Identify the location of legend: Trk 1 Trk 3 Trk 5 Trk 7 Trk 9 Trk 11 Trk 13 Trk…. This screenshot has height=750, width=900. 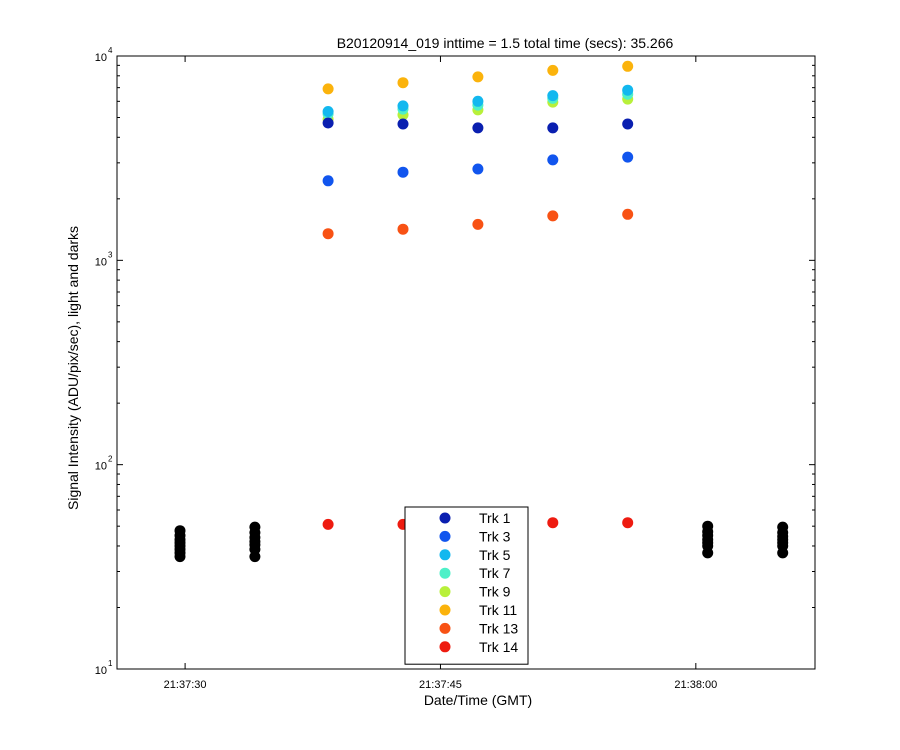
(466, 585).